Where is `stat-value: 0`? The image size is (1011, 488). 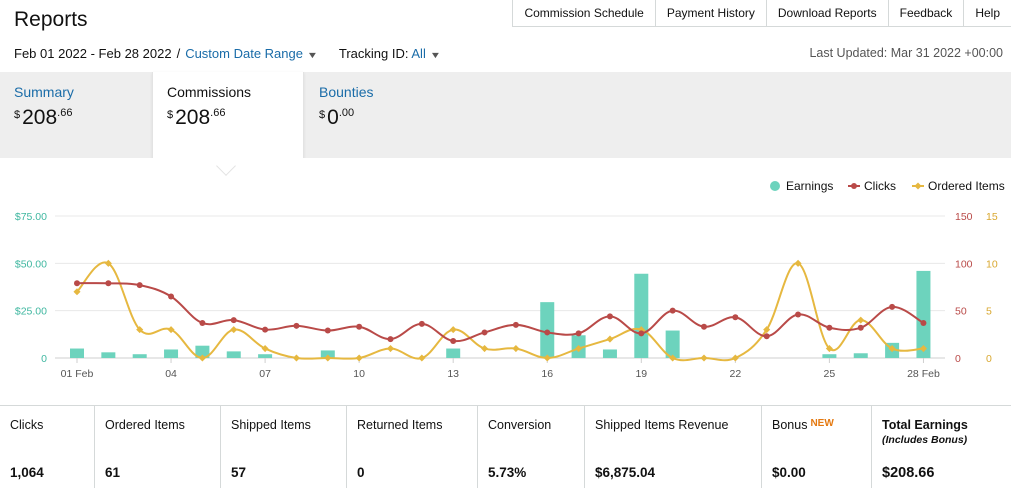
stat-value: 0 is located at coordinates (361, 472).